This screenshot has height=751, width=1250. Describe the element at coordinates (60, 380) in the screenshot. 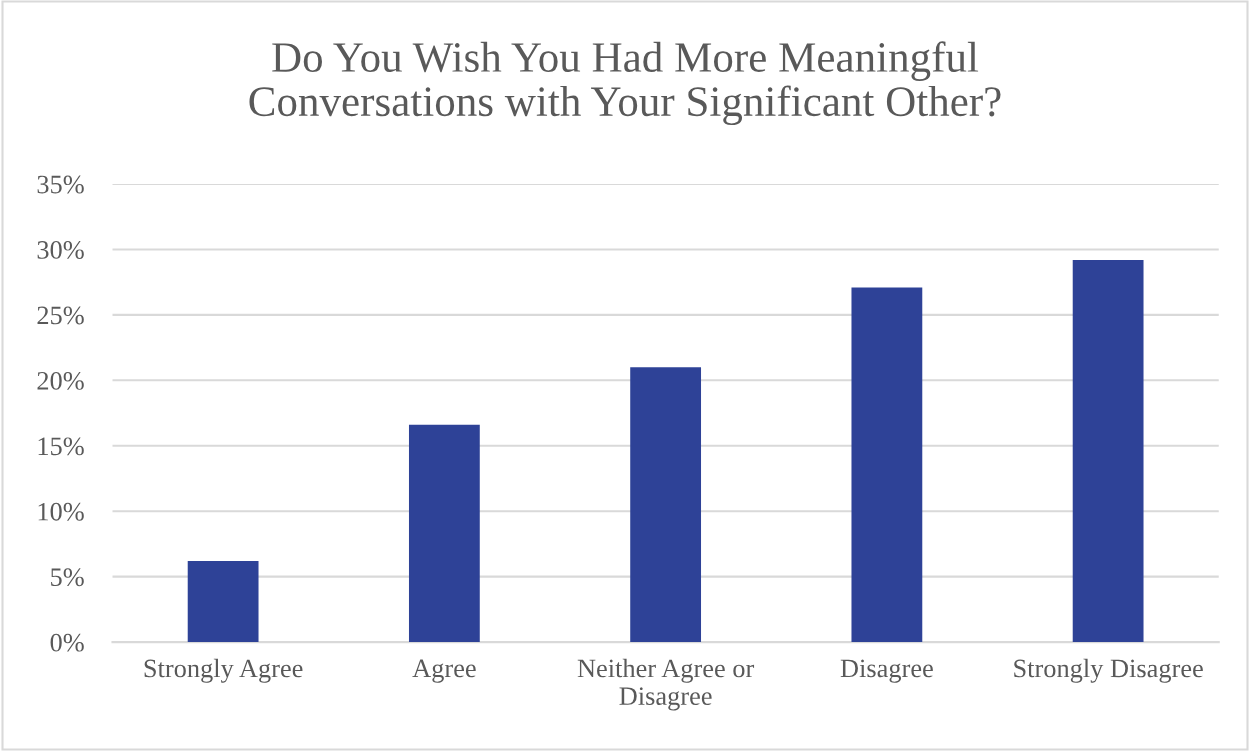

I see `y-tick-label: 20%` at that location.